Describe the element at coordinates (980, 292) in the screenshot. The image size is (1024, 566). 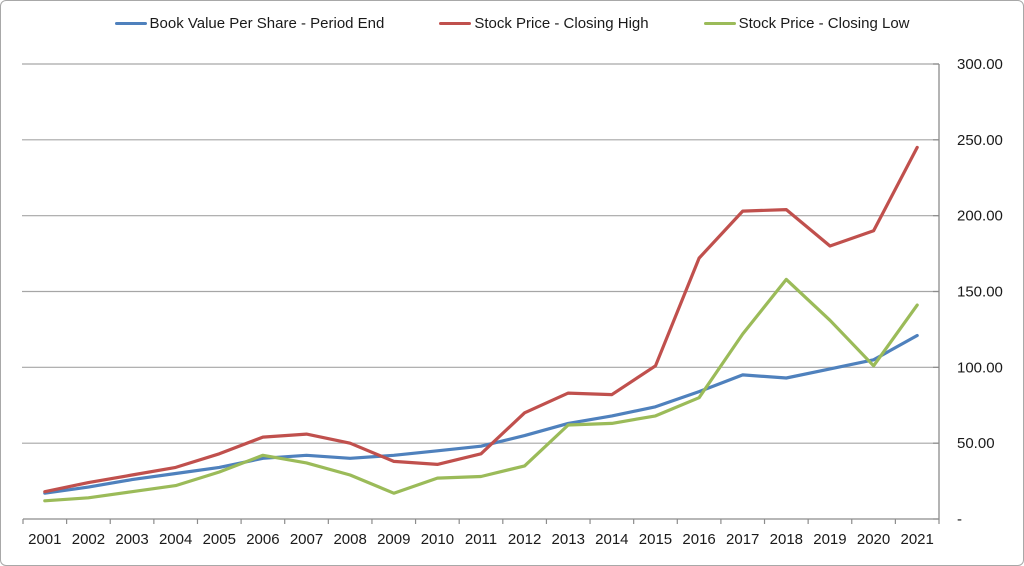
I see `y-axis-label: 150.00` at that location.